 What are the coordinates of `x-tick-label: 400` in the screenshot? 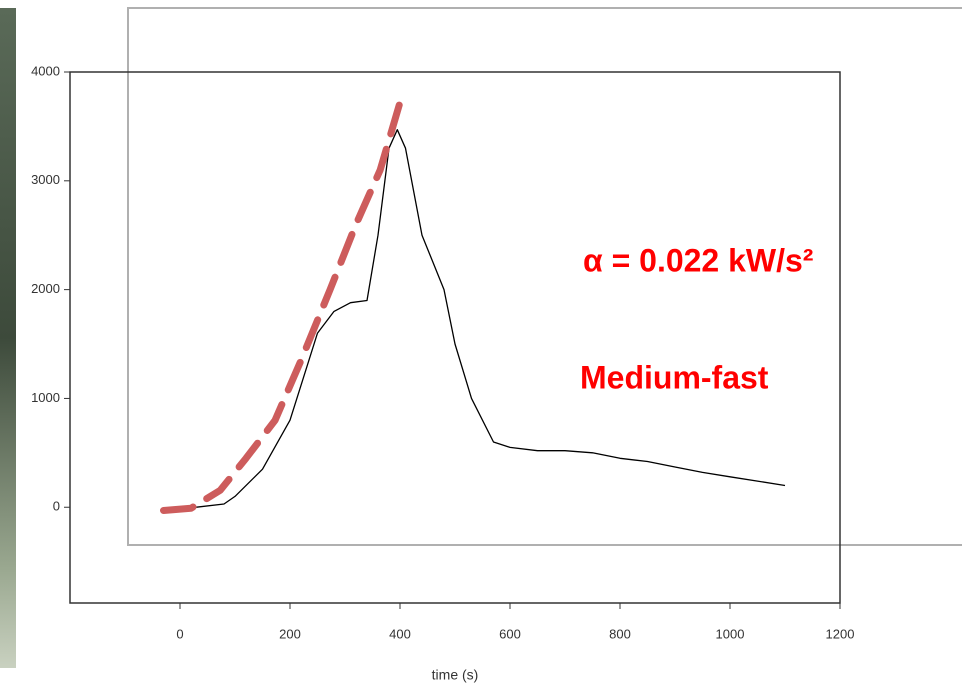 It's located at (400, 633).